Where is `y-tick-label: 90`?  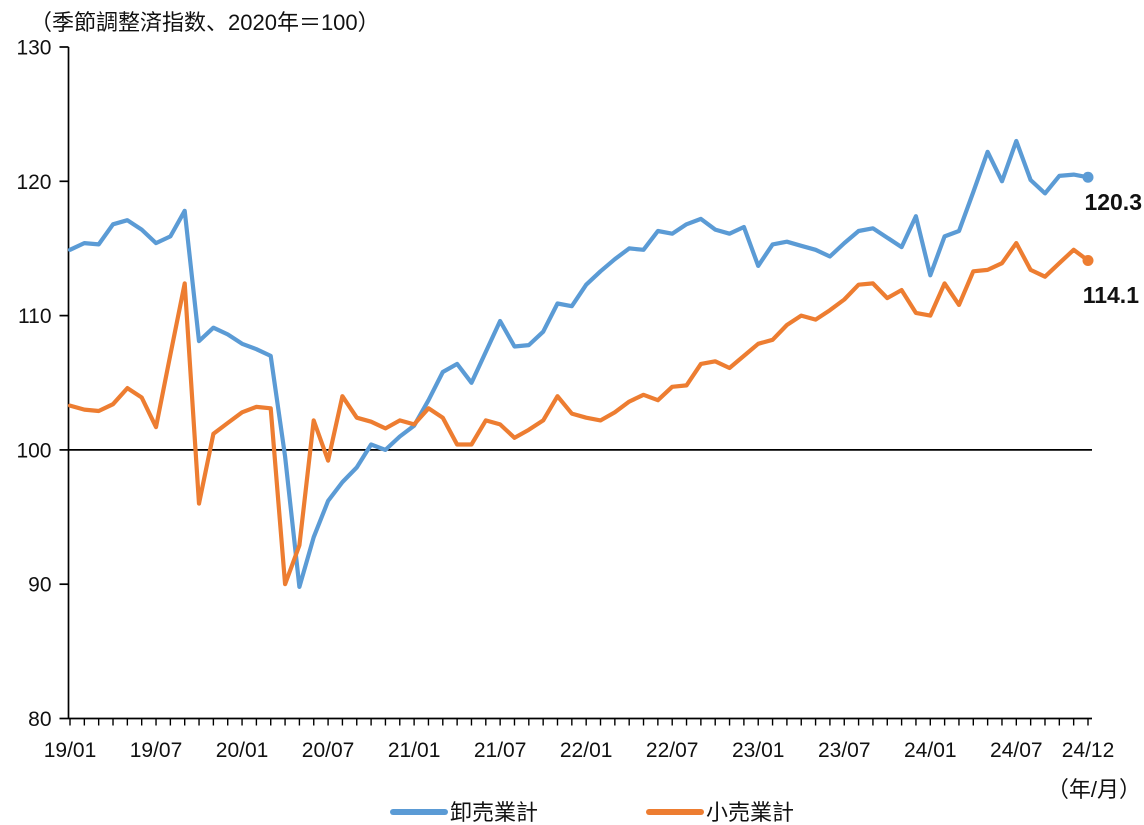 y-tick-label: 90 is located at coordinates (39, 585).